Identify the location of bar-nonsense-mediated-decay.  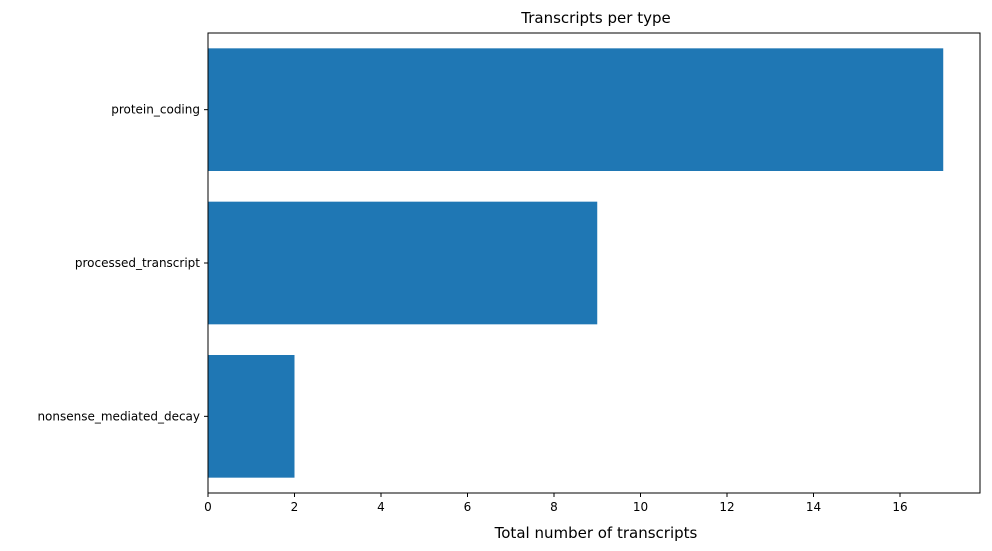
(251, 416).